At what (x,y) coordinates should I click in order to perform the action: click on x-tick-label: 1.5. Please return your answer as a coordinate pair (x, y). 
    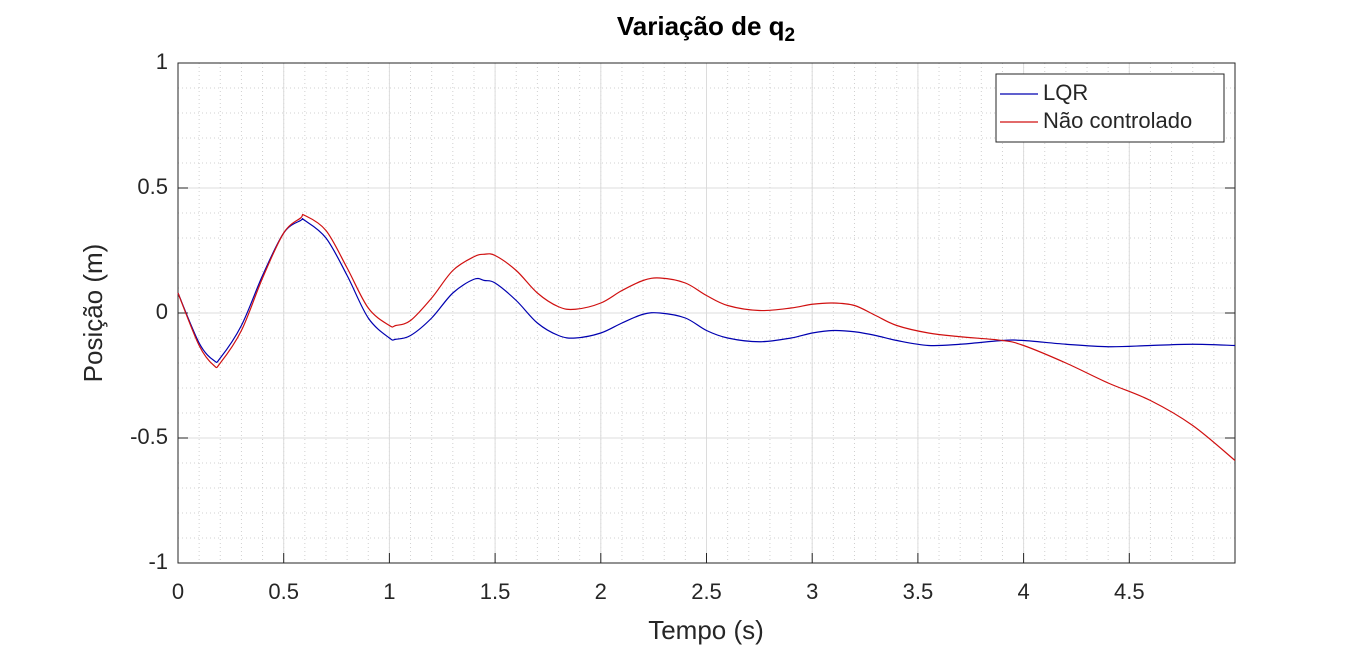
    Looking at the image, I should click on (495, 591).